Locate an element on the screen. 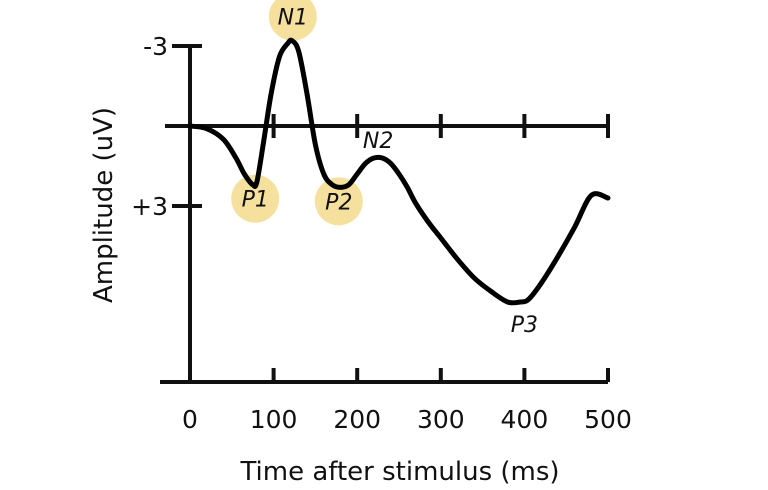 This screenshot has height=490, width=768. x-axis-title: Time after stimulus (ms) is located at coordinates (399, 472).